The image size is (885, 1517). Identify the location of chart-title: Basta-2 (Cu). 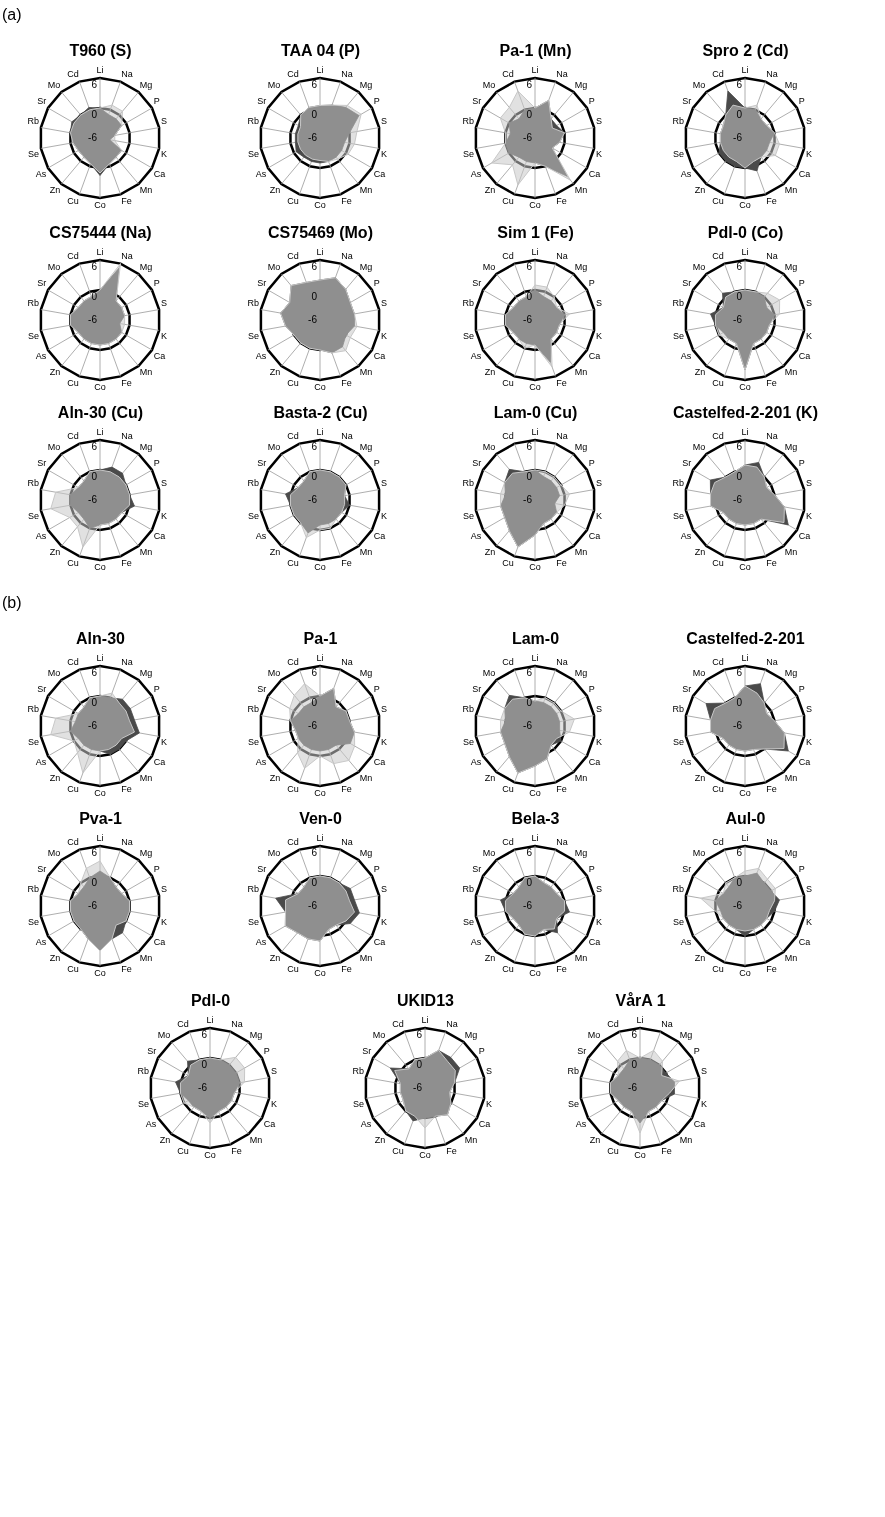
(320, 413).